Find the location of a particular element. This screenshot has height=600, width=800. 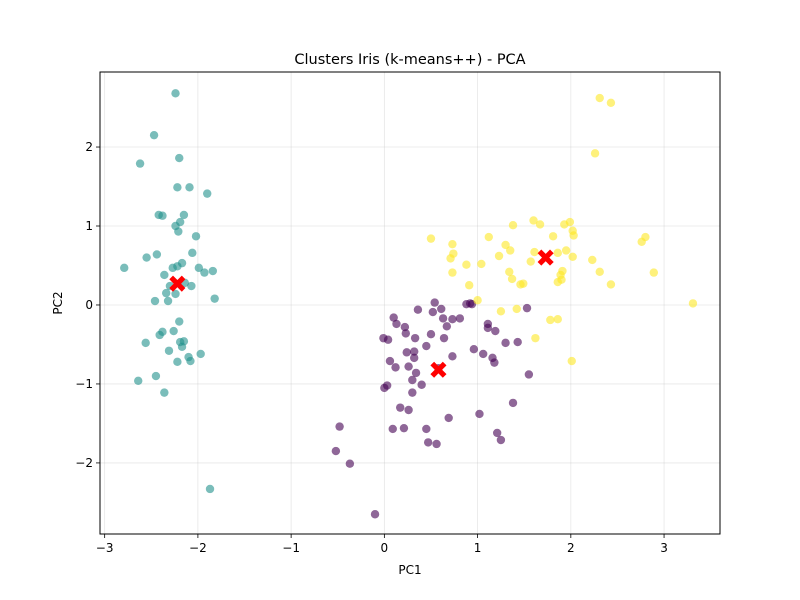

y-tick-label: 1 is located at coordinates (89, 226).